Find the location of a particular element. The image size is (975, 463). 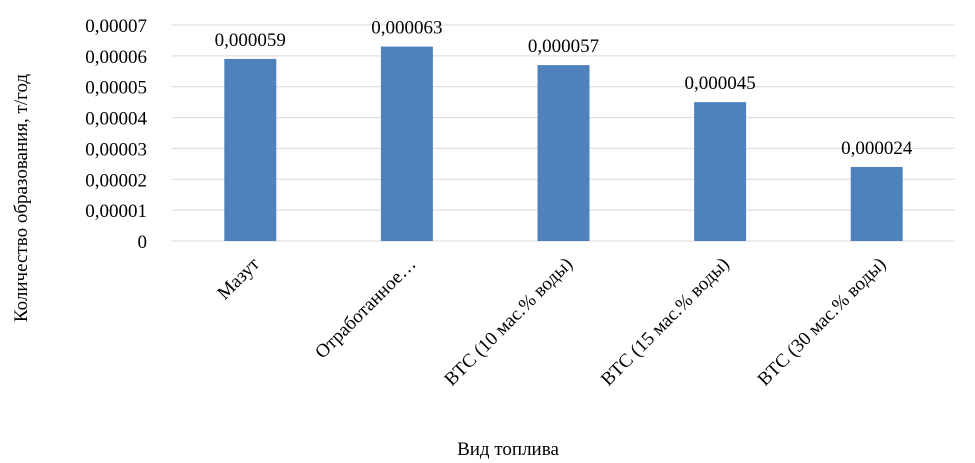

y-tick-label: 0,00004 is located at coordinates (116, 119).